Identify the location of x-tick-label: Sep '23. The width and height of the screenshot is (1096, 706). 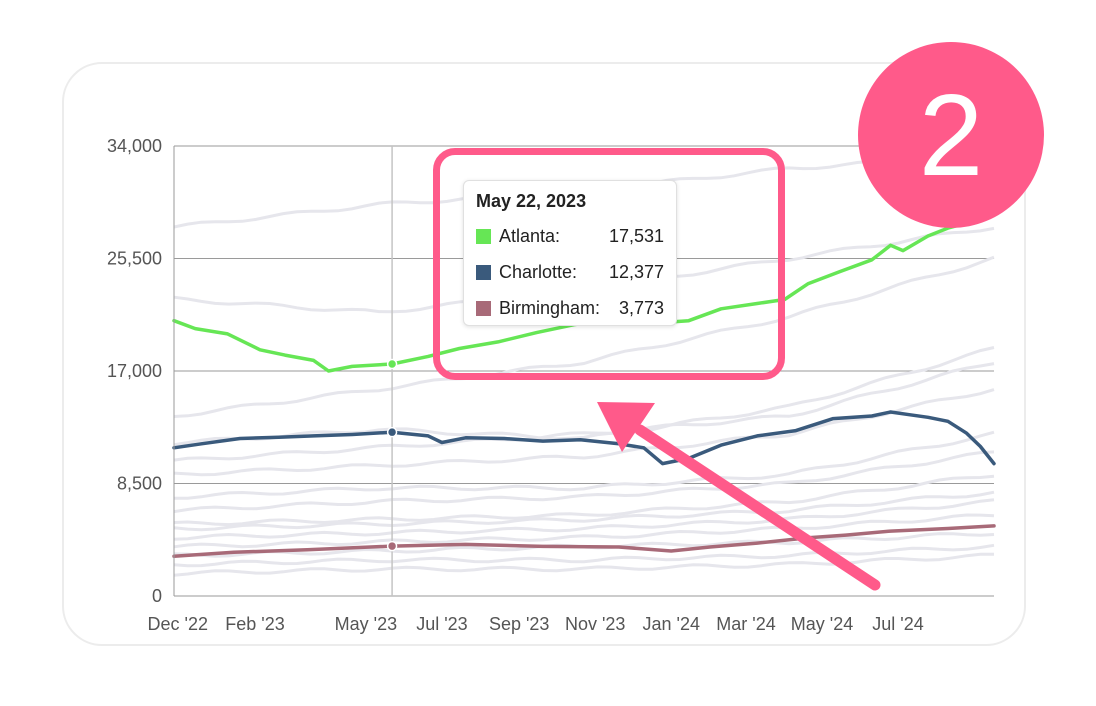
(519, 624).